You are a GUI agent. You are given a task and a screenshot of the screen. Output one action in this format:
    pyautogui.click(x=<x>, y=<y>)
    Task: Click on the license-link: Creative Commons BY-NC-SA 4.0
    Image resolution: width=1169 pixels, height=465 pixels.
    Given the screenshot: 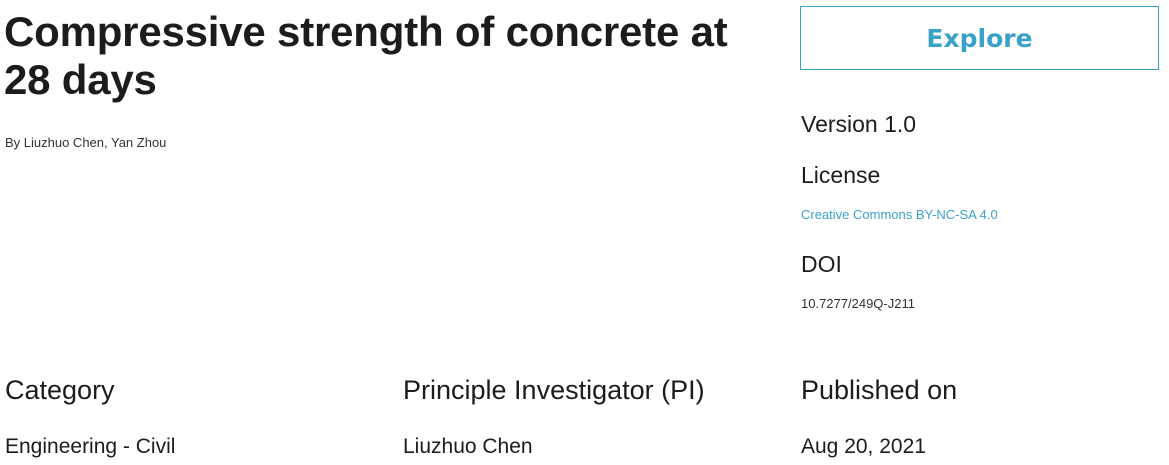 What is the action you would take?
    pyautogui.click(x=899, y=214)
    